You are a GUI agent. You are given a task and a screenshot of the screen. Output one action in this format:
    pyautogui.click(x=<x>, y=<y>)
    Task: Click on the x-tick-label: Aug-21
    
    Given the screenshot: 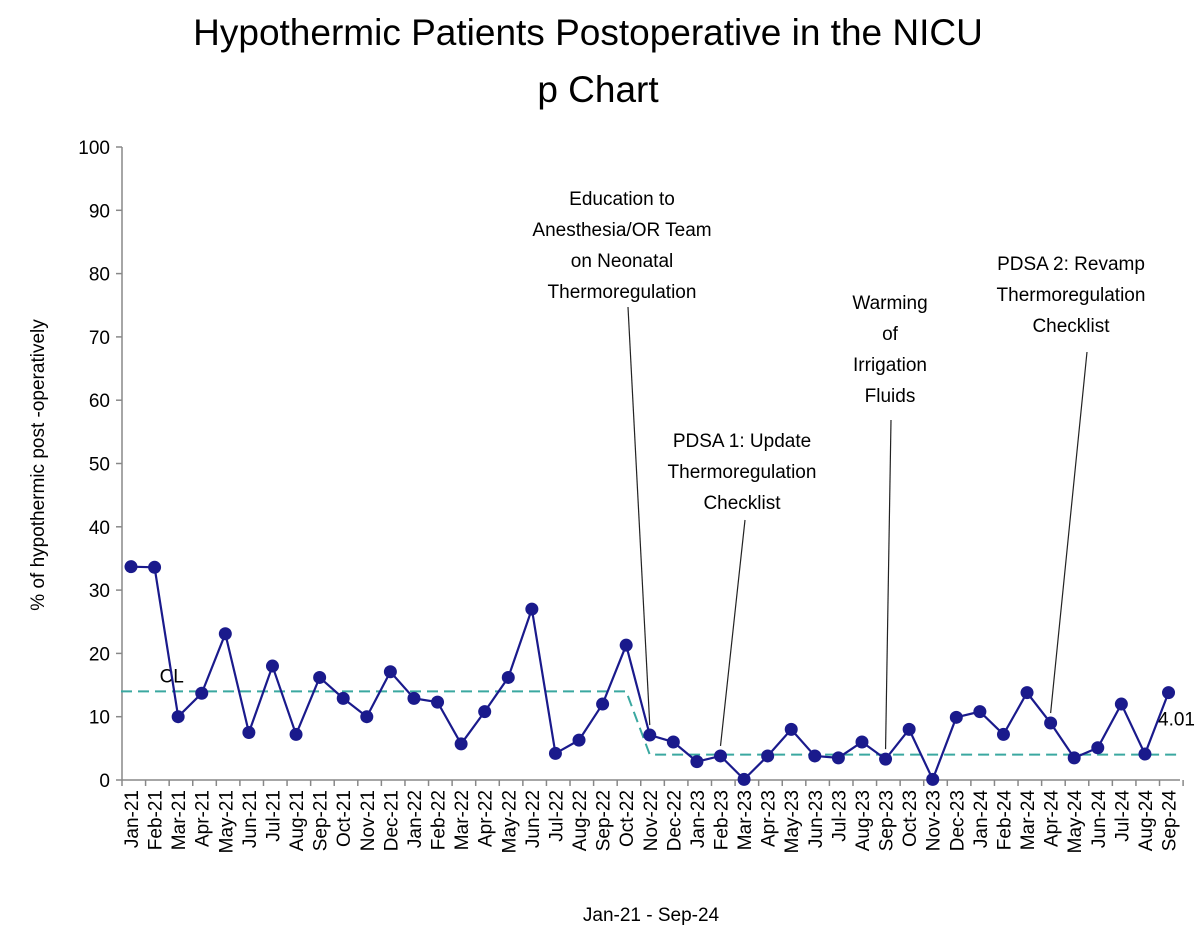 What is the action you would take?
    pyautogui.click(x=297, y=820)
    